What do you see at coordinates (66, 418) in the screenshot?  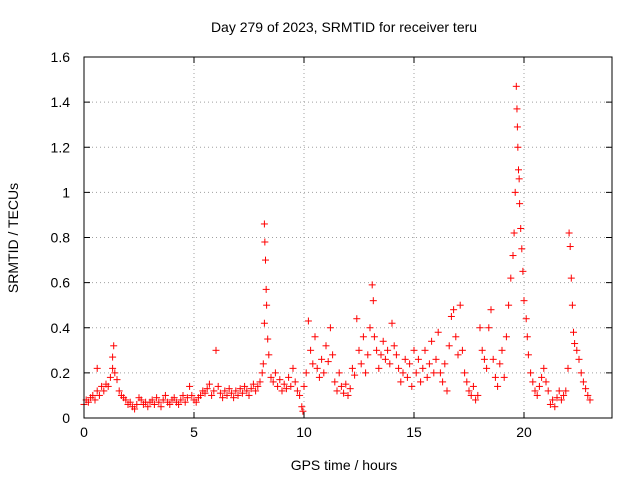 I see `y-tick-label: 0` at bounding box center [66, 418].